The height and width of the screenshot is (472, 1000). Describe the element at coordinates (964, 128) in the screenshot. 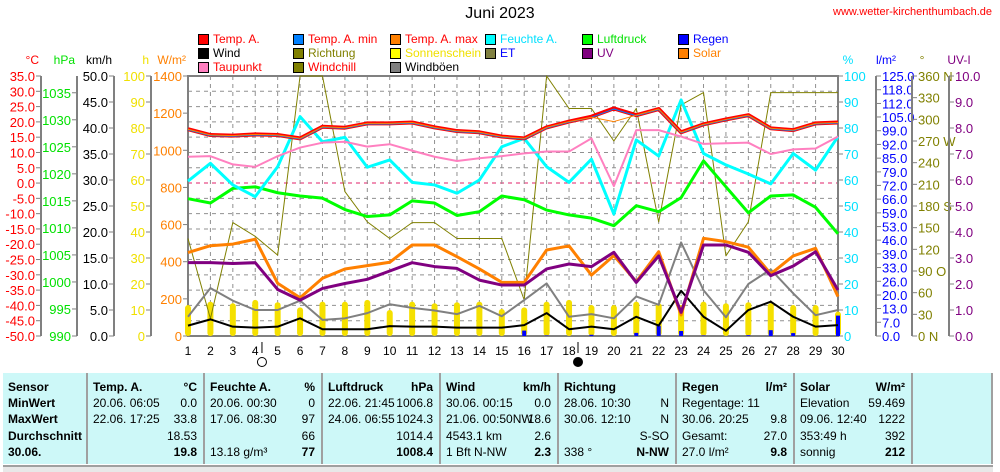

I see `uv-tick-label: 8.0` at that location.